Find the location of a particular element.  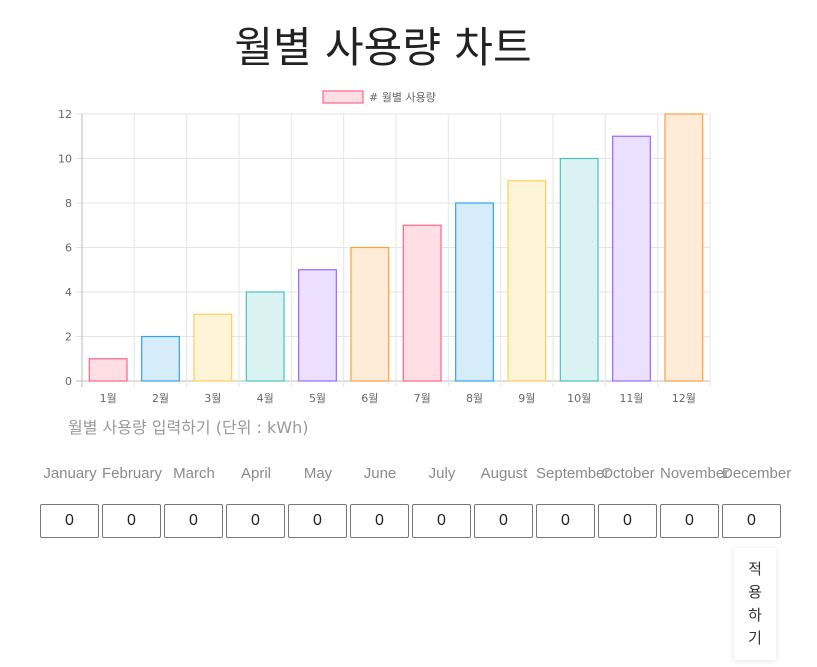

y-tick-label: 2 is located at coordinates (68, 337).